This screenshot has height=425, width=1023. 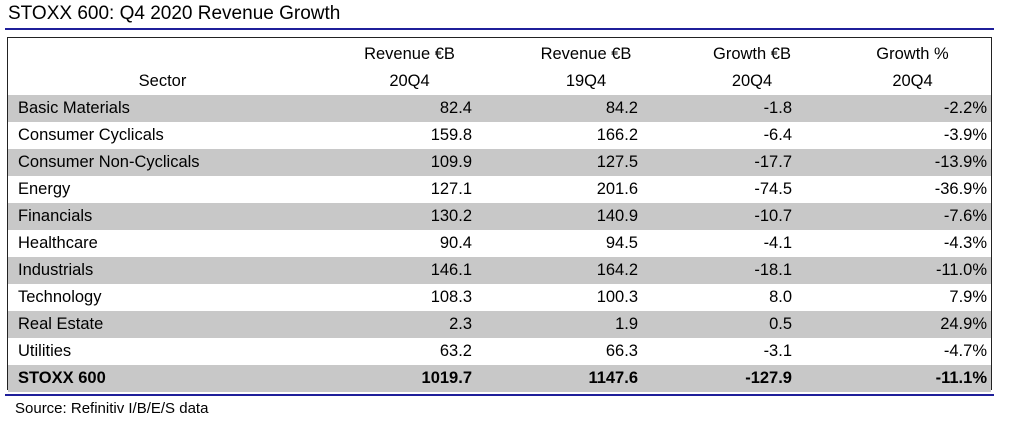 What do you see at coordinates (162, 162) in the screenshot?
I see `sector-cell: Consumer Non-Cyclicals` at bounding box center [162, 162].